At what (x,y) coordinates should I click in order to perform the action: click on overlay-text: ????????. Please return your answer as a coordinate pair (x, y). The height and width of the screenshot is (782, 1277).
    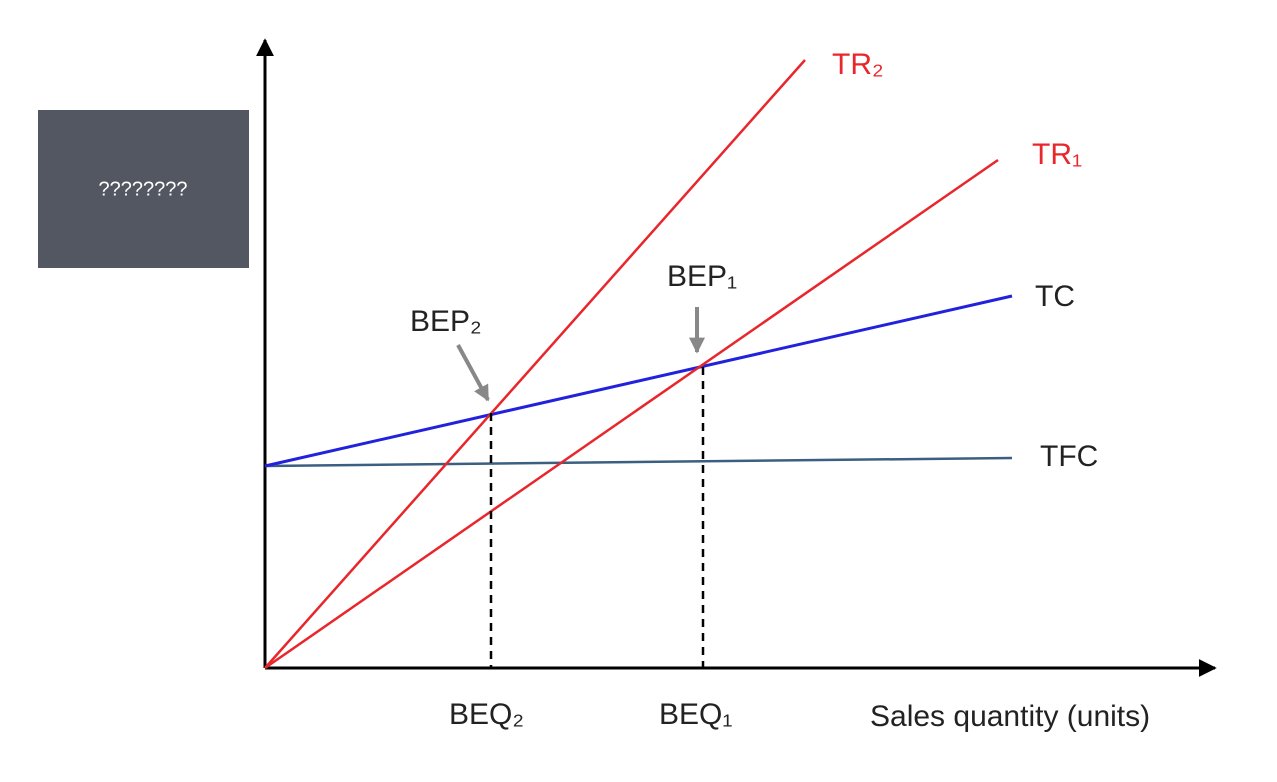
    Looking at the image, I should click on (143, 189).